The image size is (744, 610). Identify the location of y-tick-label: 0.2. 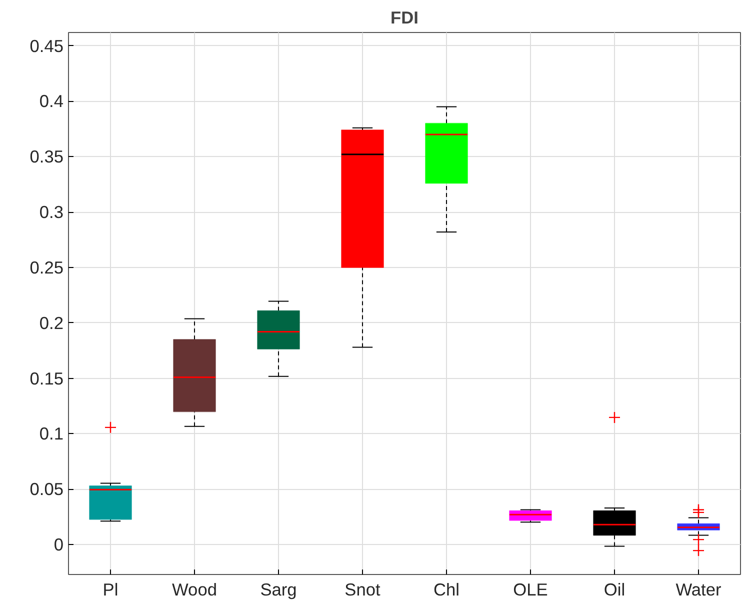
(51, 322).